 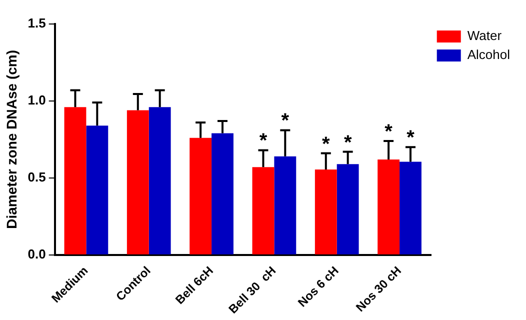 What do you see at coordinates (37, 254) in the screenshot?
I see `y-tick-label: 0.0` at bounding box center [37, 254].